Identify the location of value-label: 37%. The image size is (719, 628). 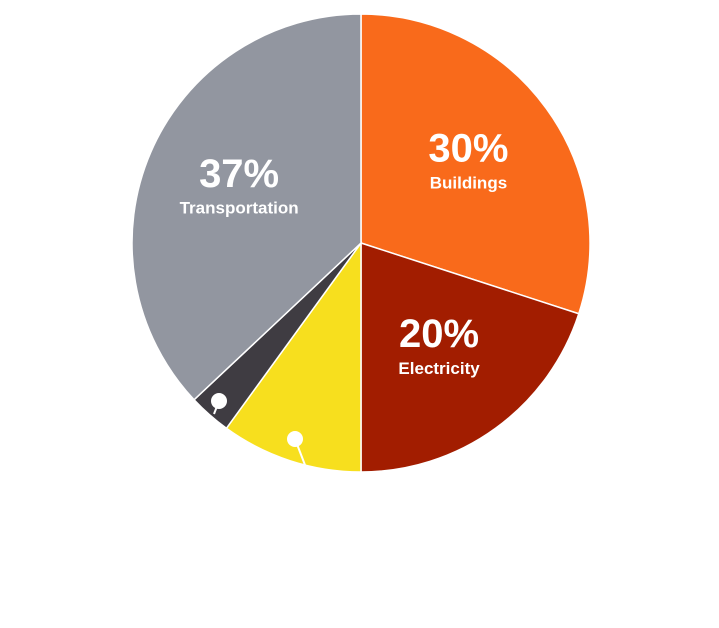
(239, 174).